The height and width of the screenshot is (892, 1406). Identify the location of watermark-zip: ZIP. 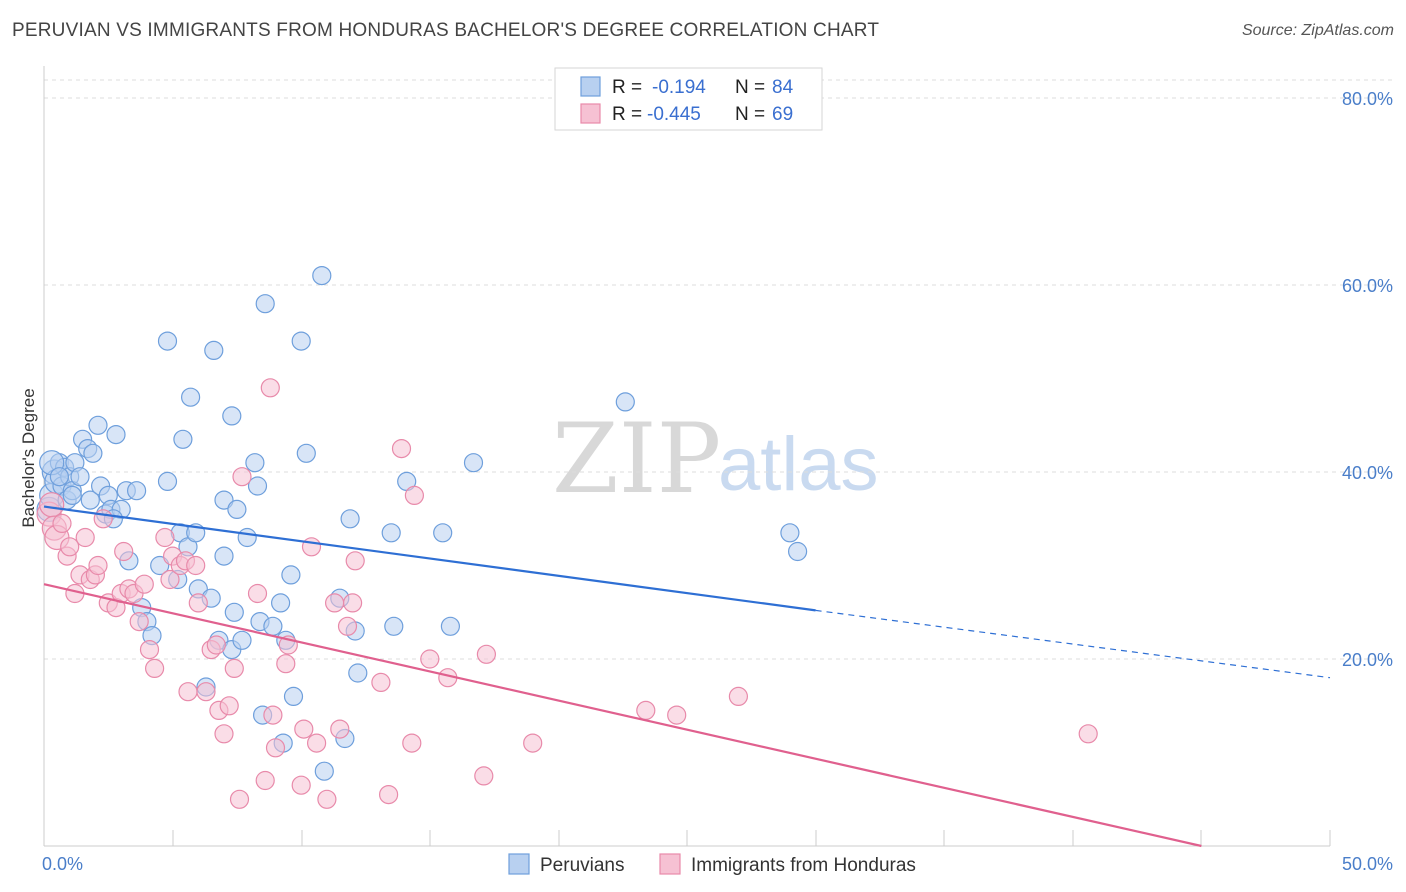
(636, 459).